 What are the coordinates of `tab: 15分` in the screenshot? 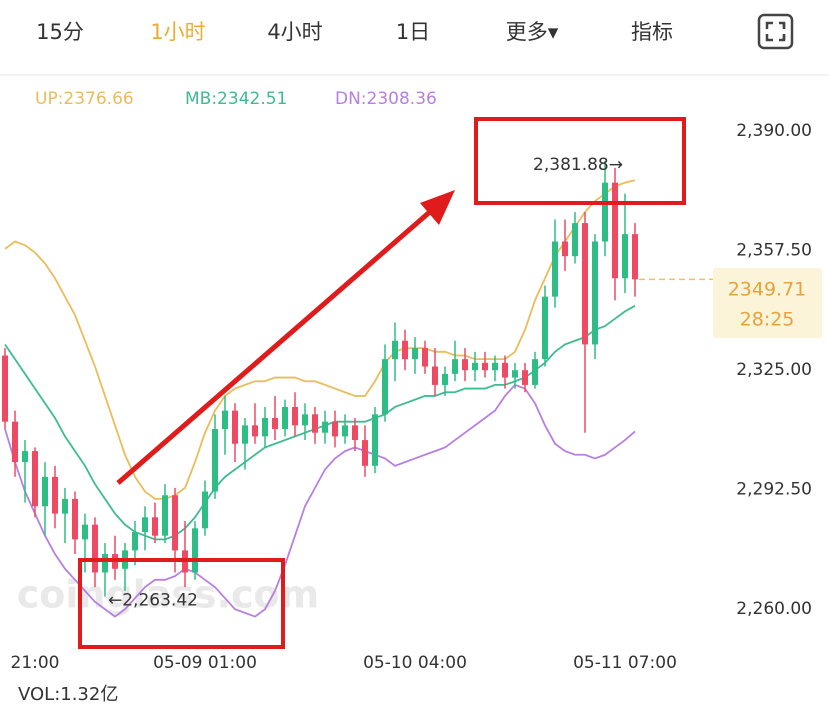 It's located at (60, 32).